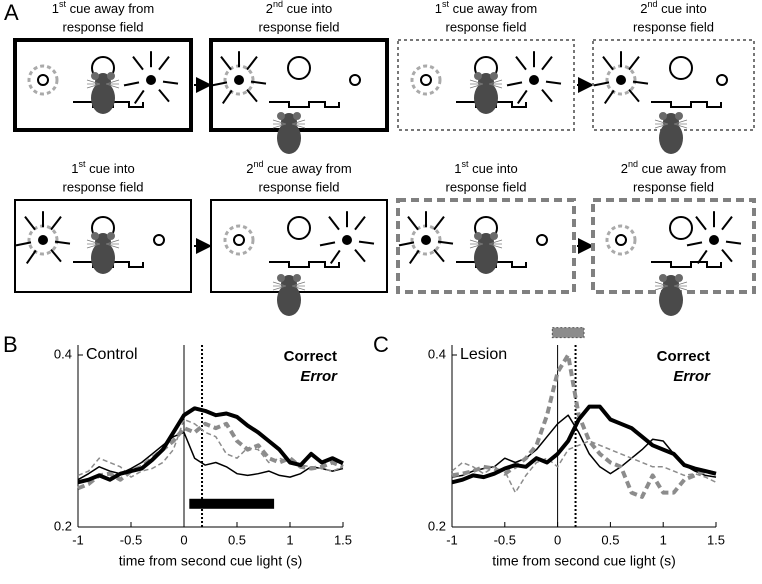  I want to click on x-tick-label: 0.5, so click(237, 539).